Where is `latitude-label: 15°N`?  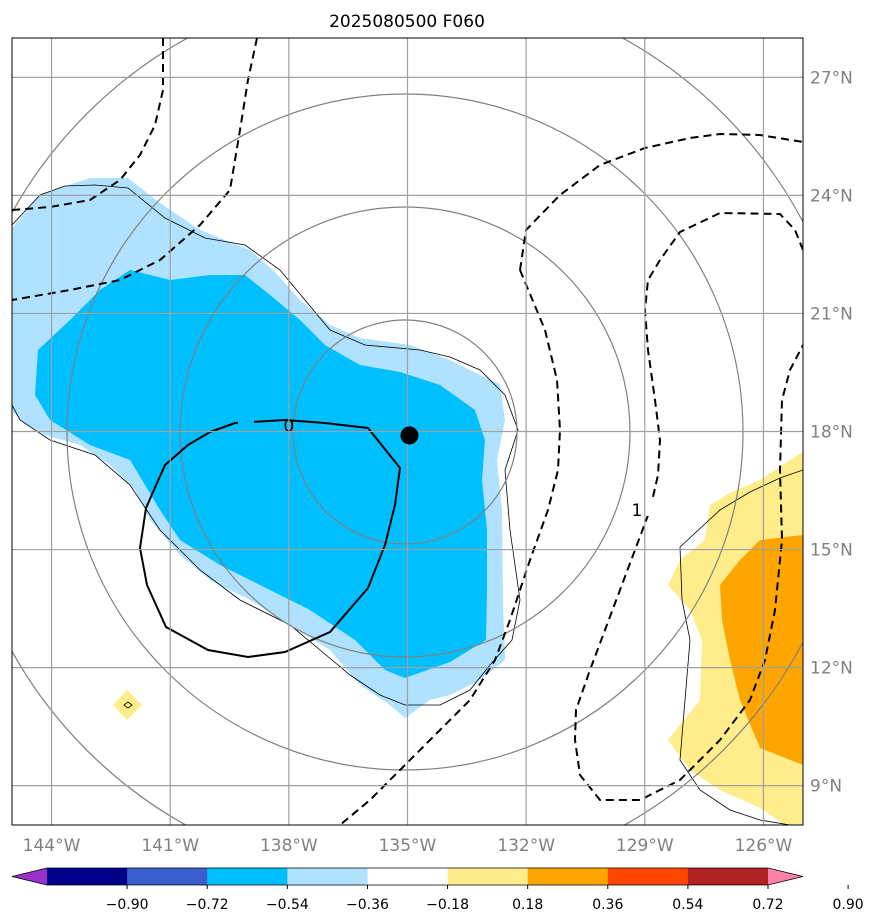 latitude-label: 15°N is located at coordinates (831, 551).